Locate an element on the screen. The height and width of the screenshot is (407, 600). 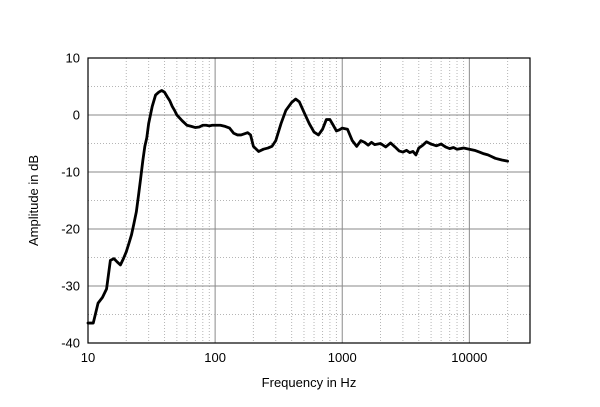
y-tick-labels: 10 0 -10 -20 -30 -40 is located at coordinates (70, 201).